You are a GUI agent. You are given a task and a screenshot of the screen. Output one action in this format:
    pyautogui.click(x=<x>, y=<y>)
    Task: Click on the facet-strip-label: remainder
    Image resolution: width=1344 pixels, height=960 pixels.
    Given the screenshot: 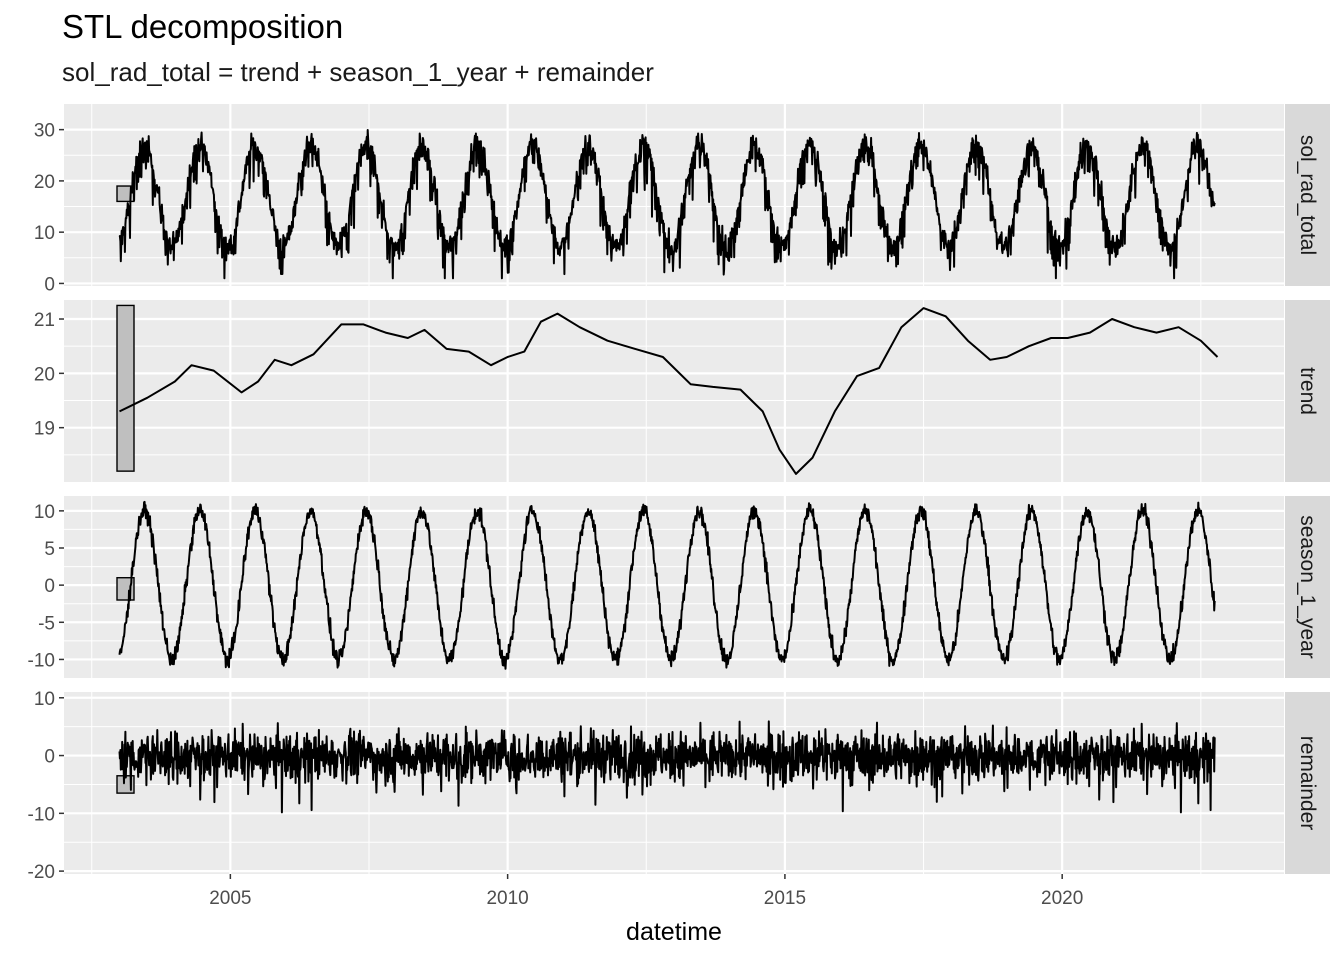 What is the action you would take?
    pyautogui.click(x=1307, y=783)
    